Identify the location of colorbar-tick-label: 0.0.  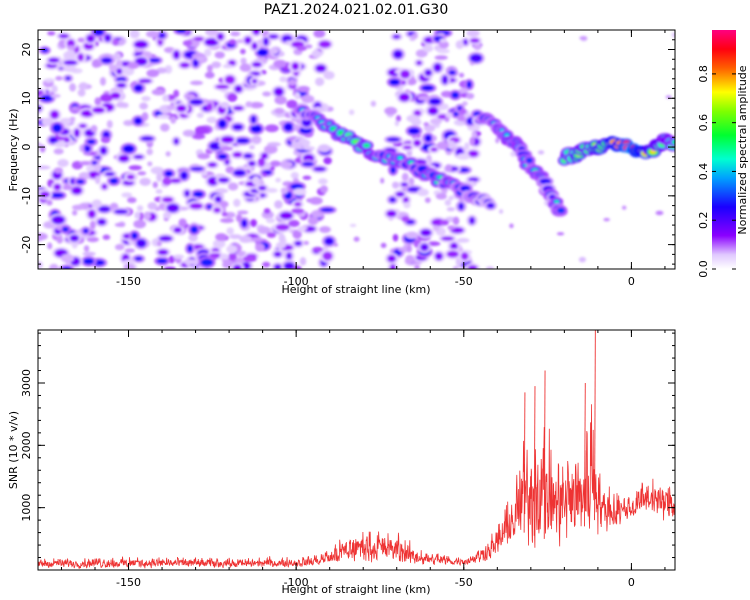
(703, 269).